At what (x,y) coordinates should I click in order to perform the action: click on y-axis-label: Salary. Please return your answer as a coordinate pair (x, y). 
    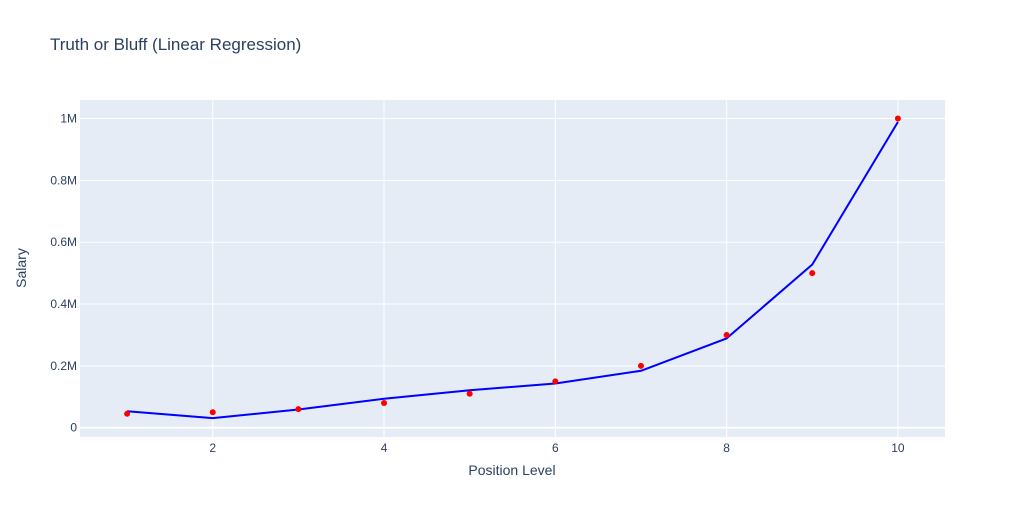
    Looking at the image, I should click on (21, 268).